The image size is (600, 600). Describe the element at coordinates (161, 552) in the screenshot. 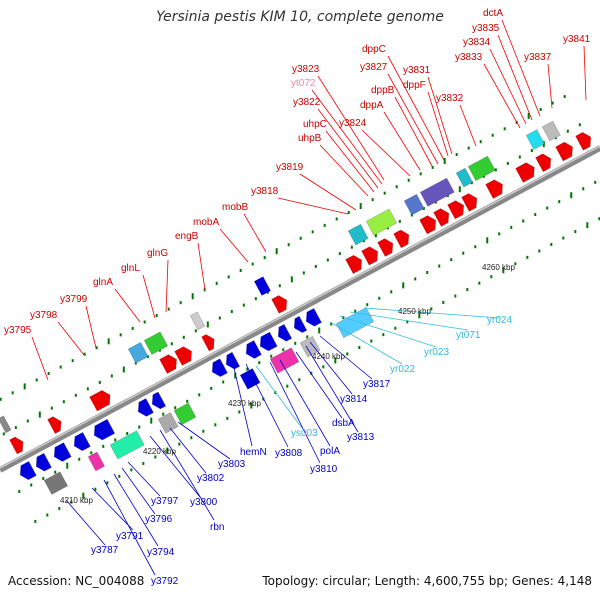

I see `gene-label-y3794: y3794` at that location.